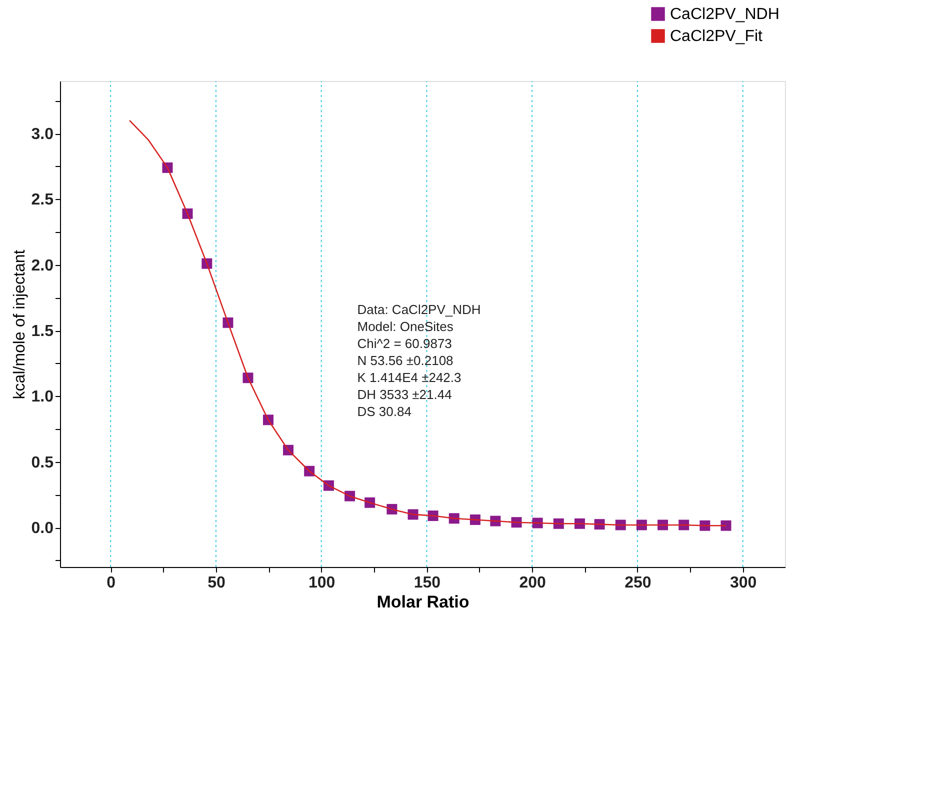 This screenshot has height=786, width=945. What do you see at coordinates (717, 36) in the screenshot?
I see `legend-label: CaCl2PV_Fit` at bounding box center [717, 36].